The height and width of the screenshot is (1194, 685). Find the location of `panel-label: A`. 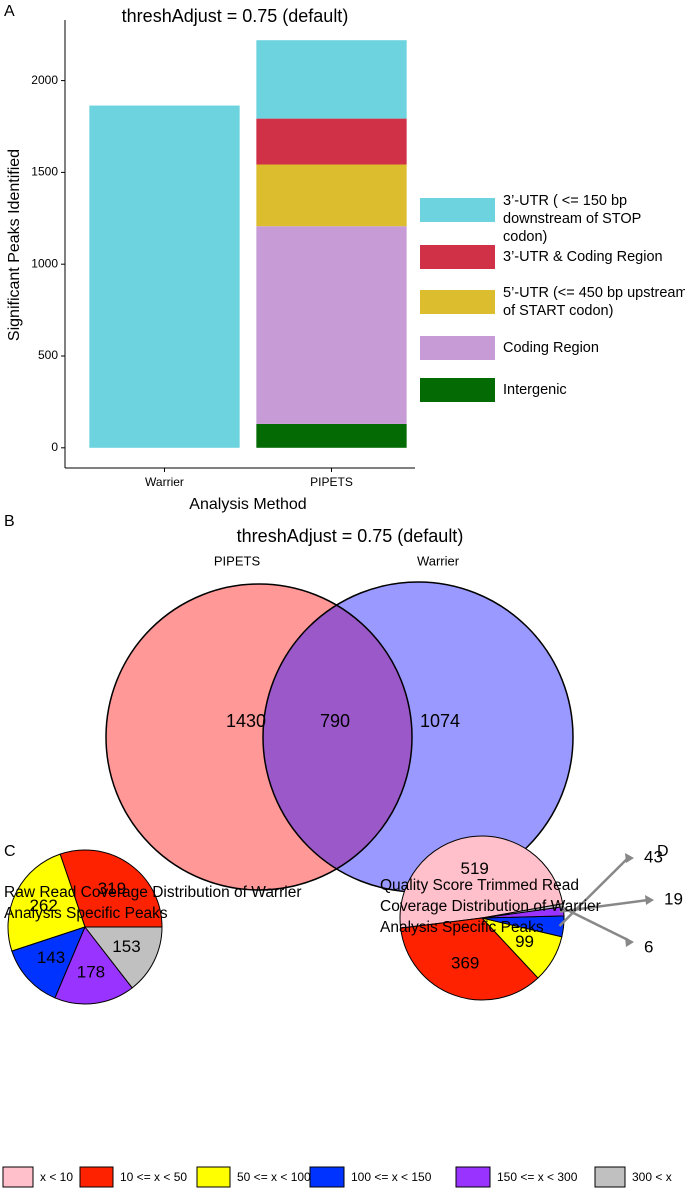

panel-label: A is located at coordinates (9, 11).